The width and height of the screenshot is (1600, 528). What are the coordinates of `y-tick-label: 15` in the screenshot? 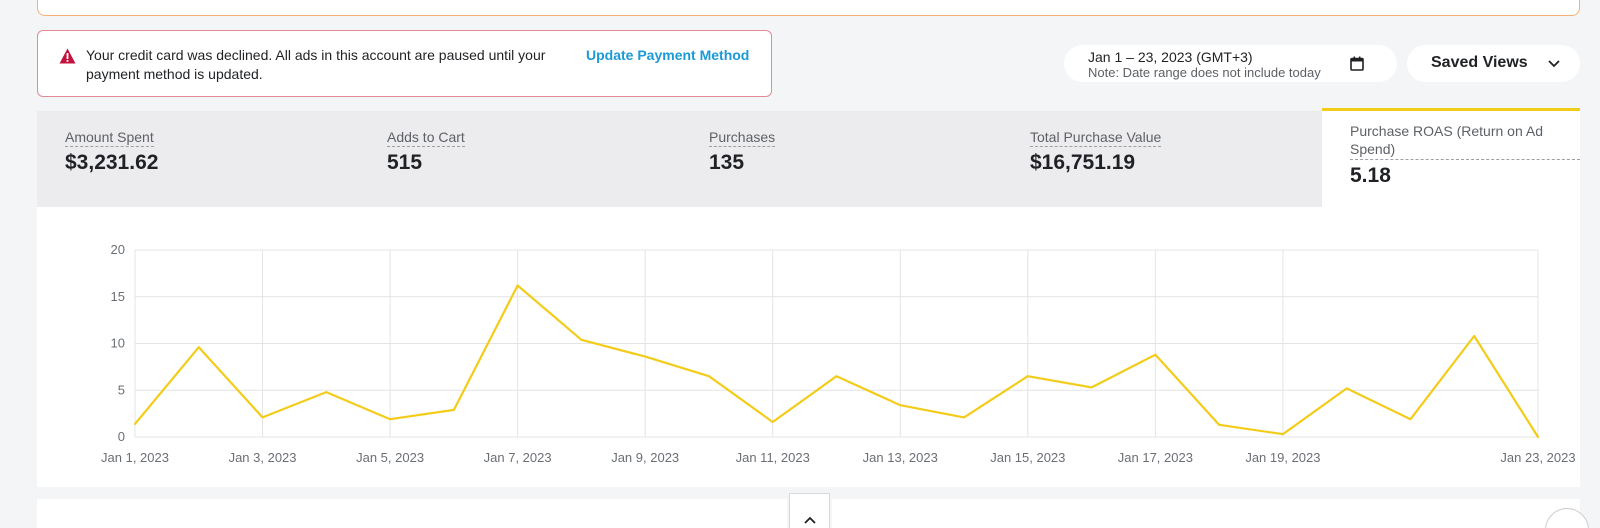 It's located at (118, 296).